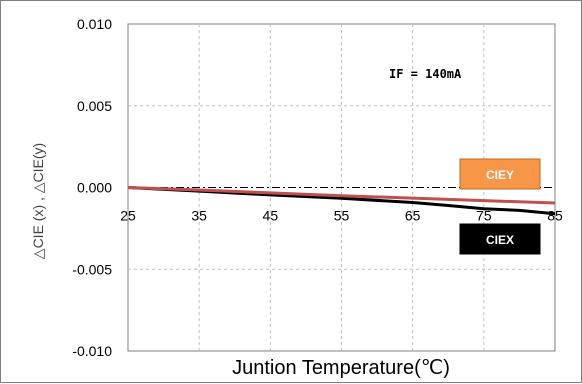 The width and height of the screenshot is (582, 384). Describe the element at coordinates (94, 24) in the screenshot. I see `y-tick-label: 0.010` at that location.